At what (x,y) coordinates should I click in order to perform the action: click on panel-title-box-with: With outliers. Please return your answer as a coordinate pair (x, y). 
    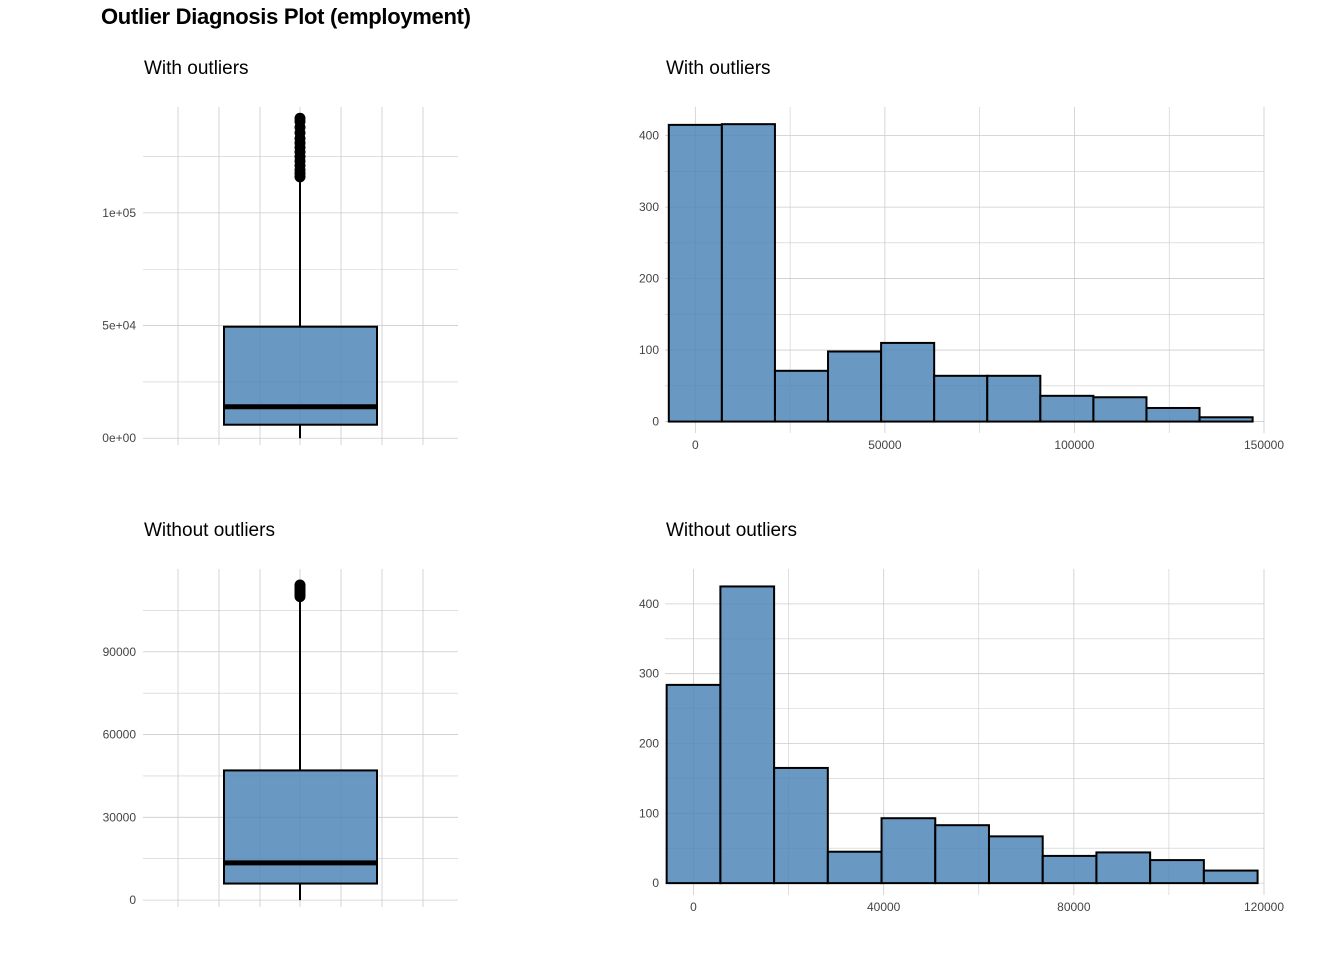
    Looking at the image, I should click on (196, 68).